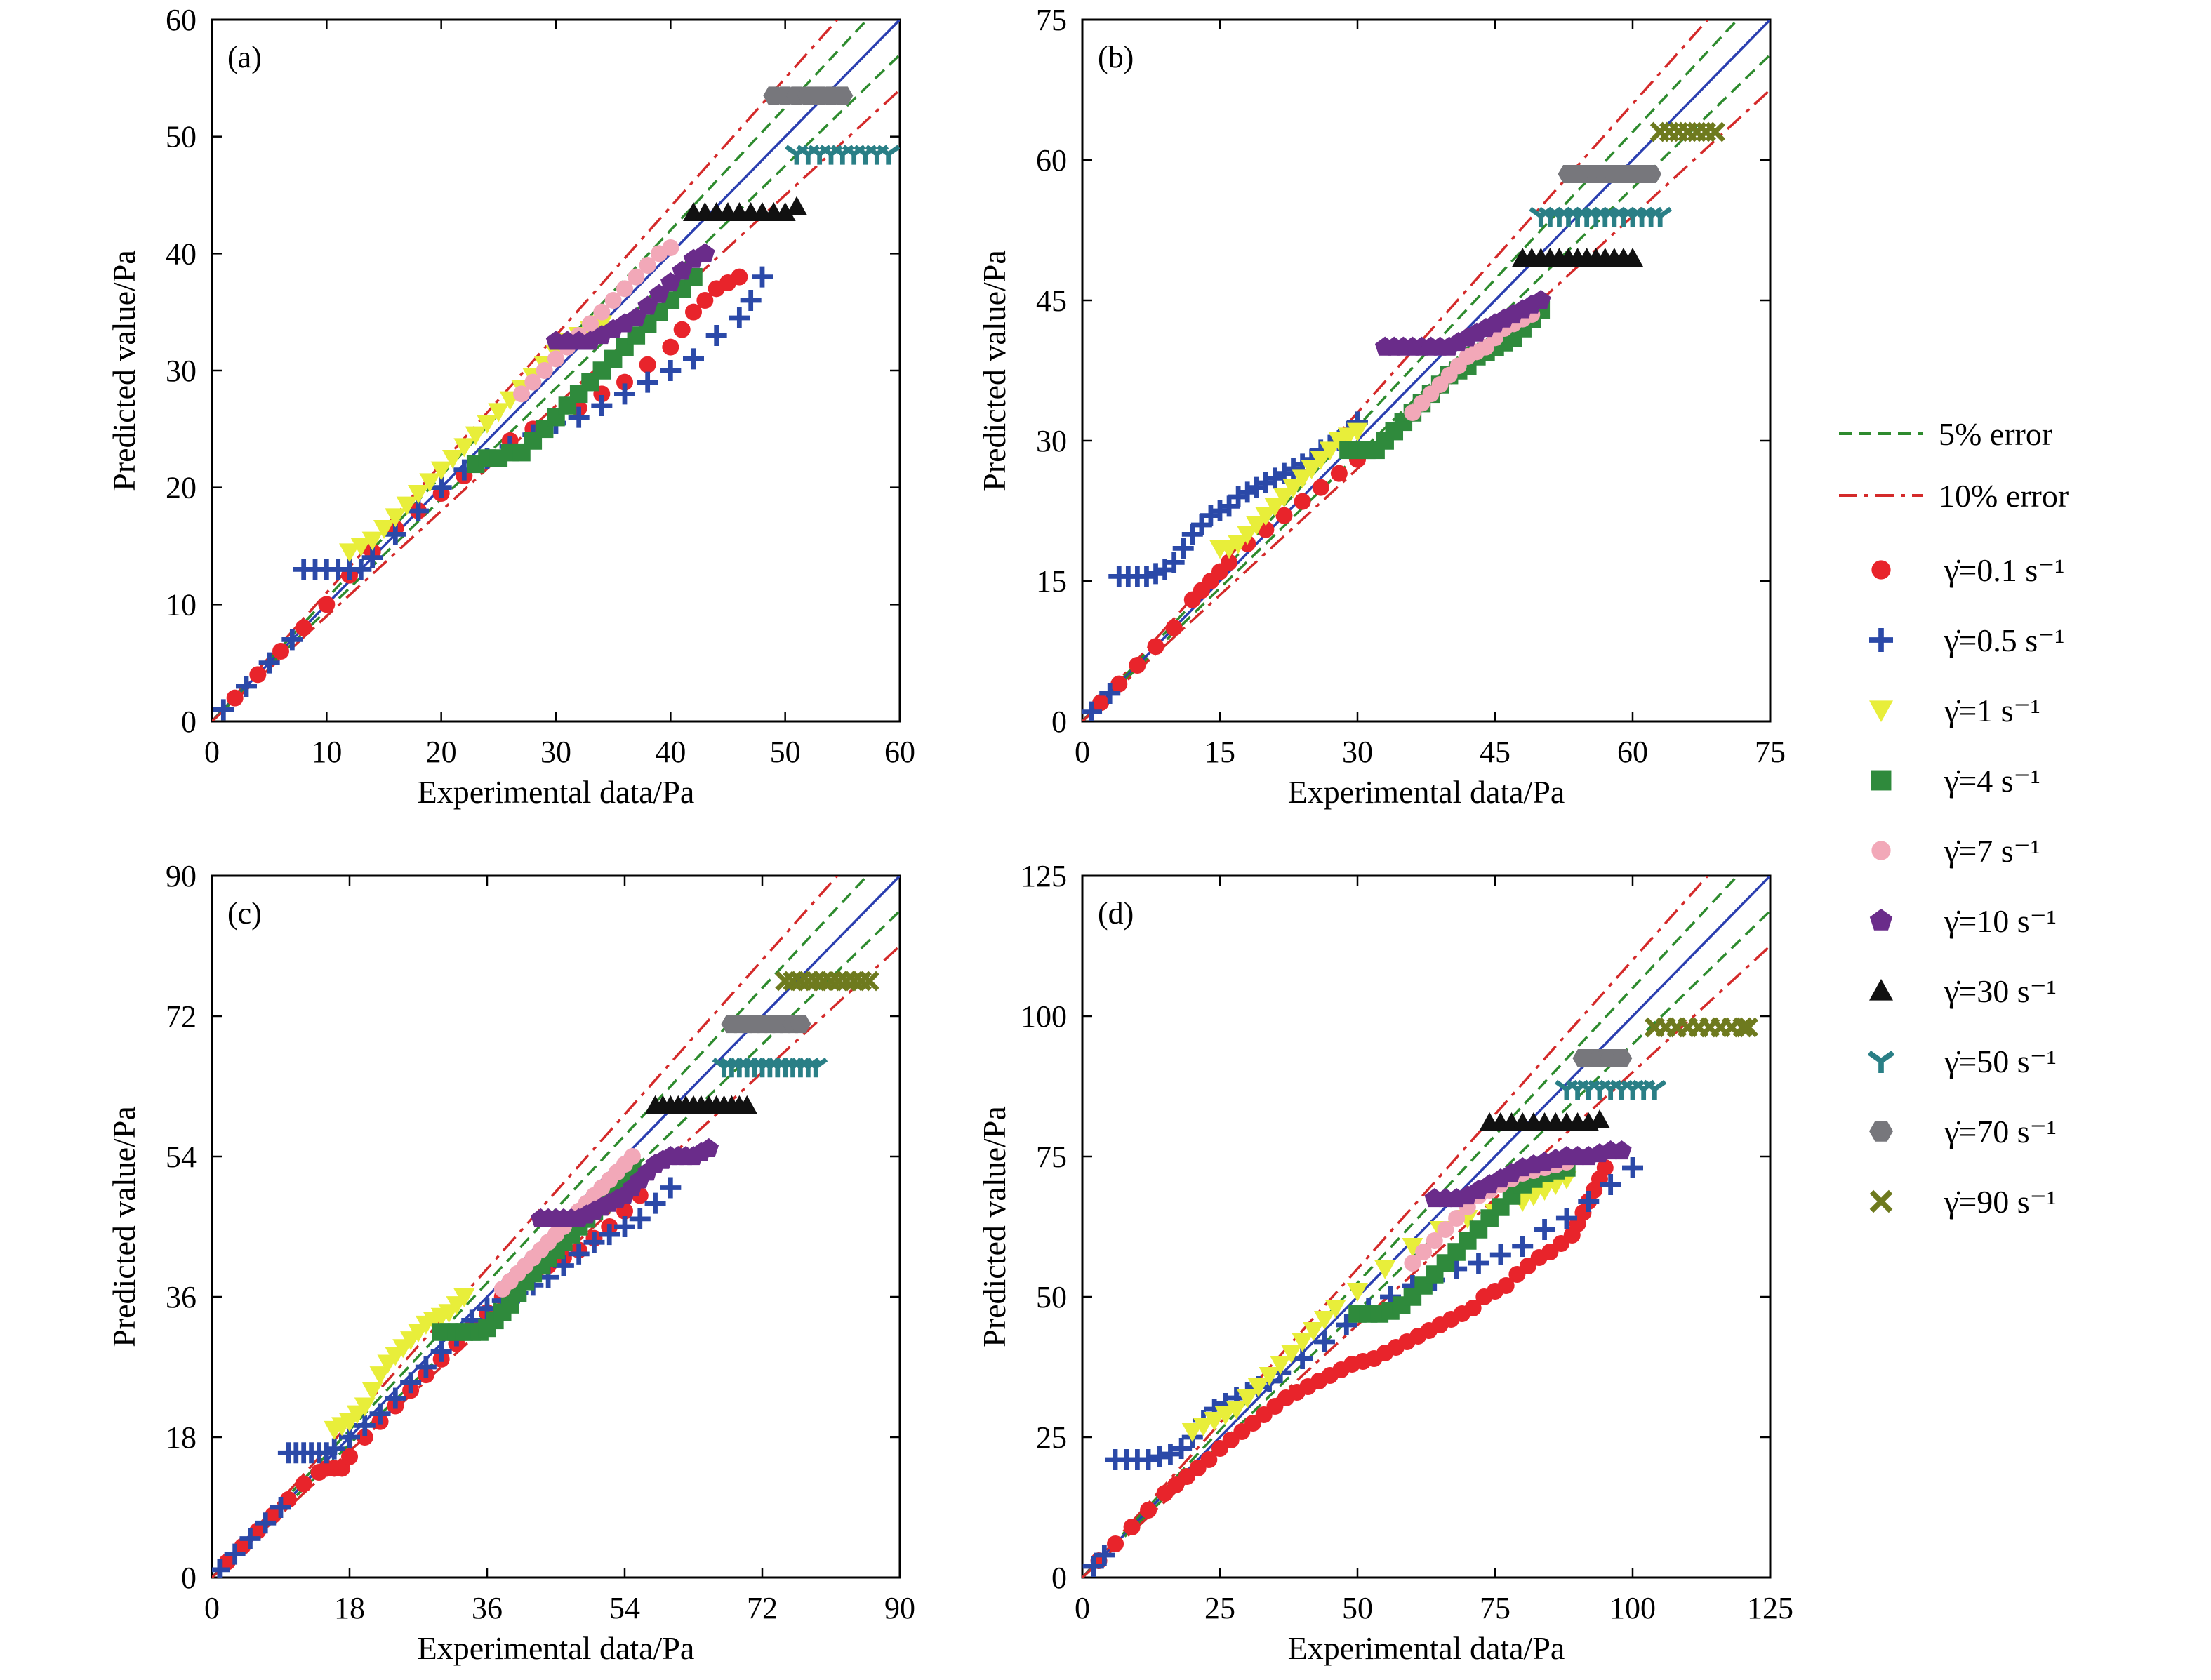 This screenshot has height=1680, width=2211. I want to click on x-axis-title: Experimental data/Pa, so click(556, 1648).